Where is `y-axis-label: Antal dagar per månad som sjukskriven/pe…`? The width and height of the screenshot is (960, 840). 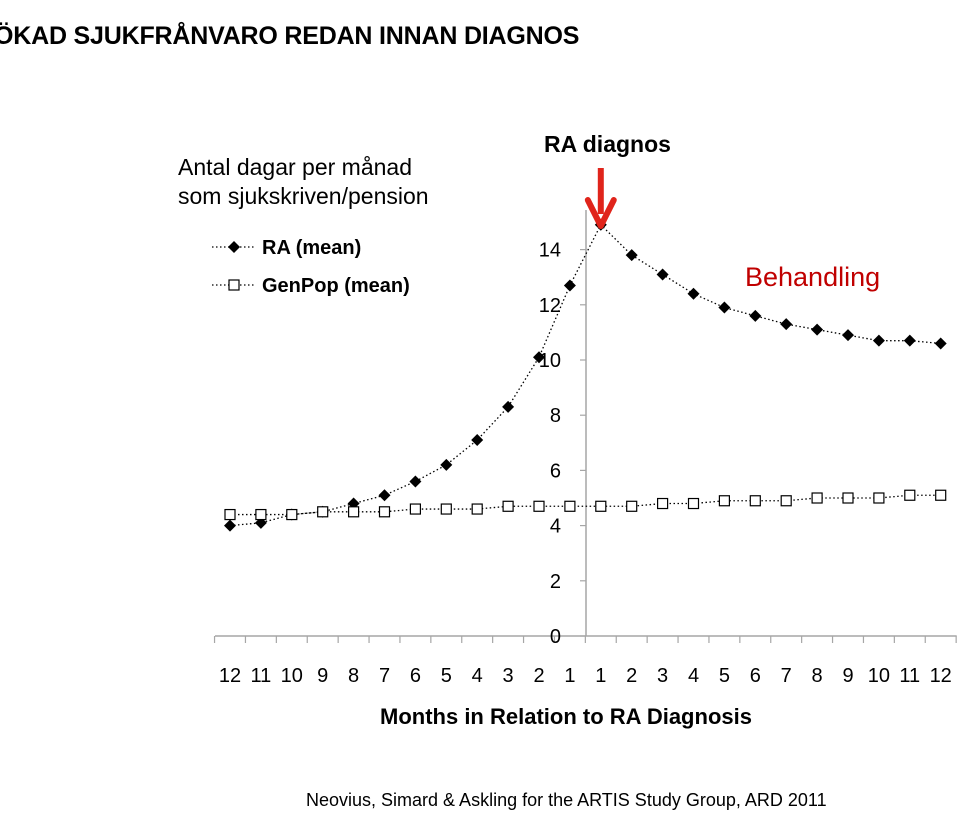
y-axis-label: Antal dagar per månad som sjukskriven/pe… is located at coordinates (303, 182).